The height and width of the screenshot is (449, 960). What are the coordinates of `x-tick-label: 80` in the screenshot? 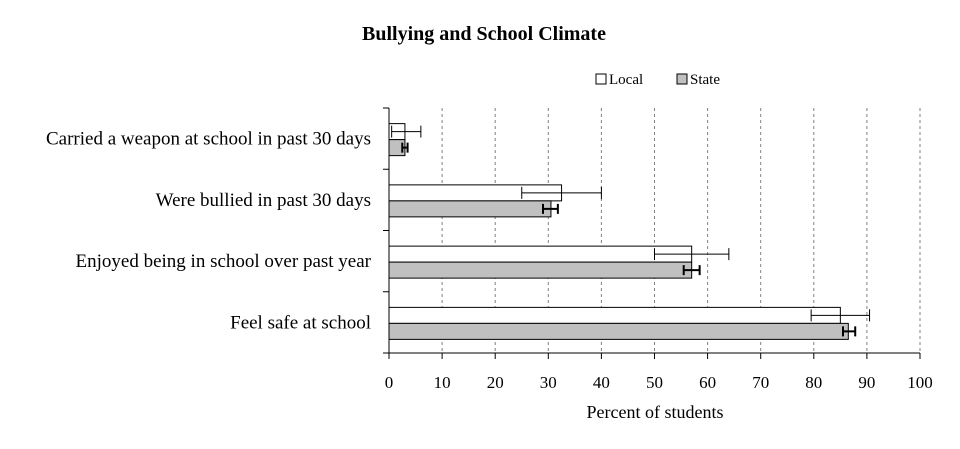 It's located at (813, 382).